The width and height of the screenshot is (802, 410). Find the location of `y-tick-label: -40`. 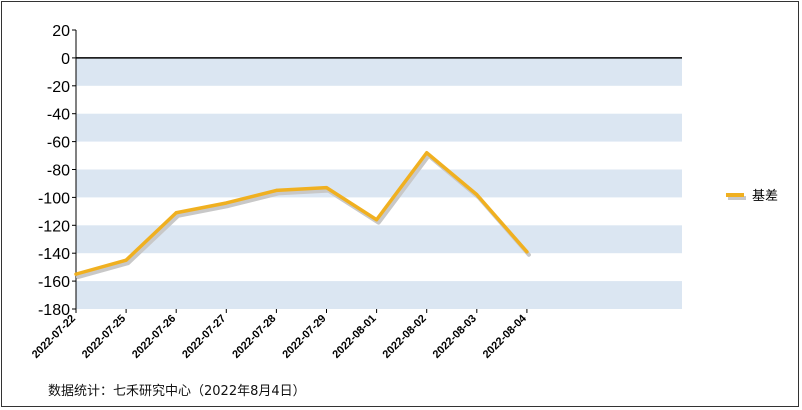

y-tick-label: -40 is located at coordinates (58, 115).